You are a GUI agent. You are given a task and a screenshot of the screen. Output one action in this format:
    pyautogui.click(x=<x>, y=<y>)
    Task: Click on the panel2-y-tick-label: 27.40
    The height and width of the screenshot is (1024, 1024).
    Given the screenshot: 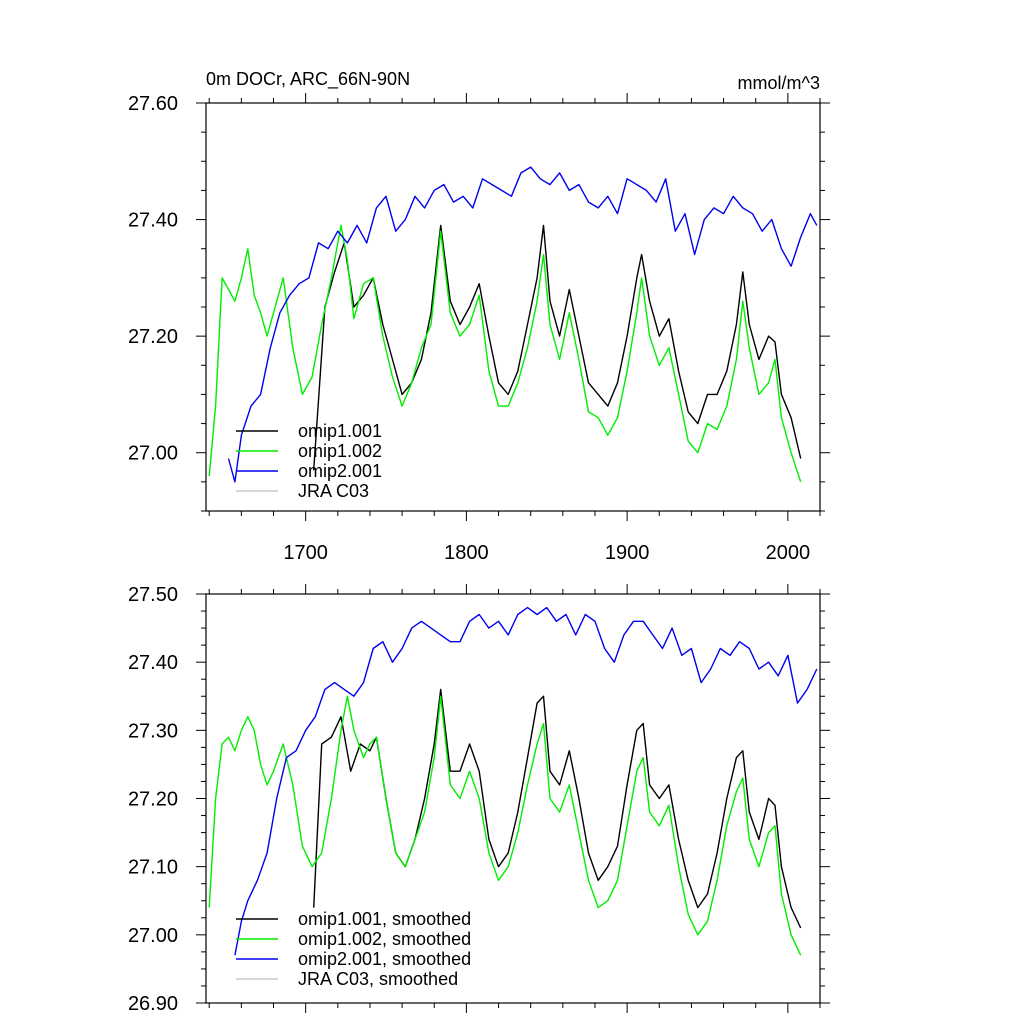 What is the action you would take?
    pyautogui.click(x=153, y=663)
    